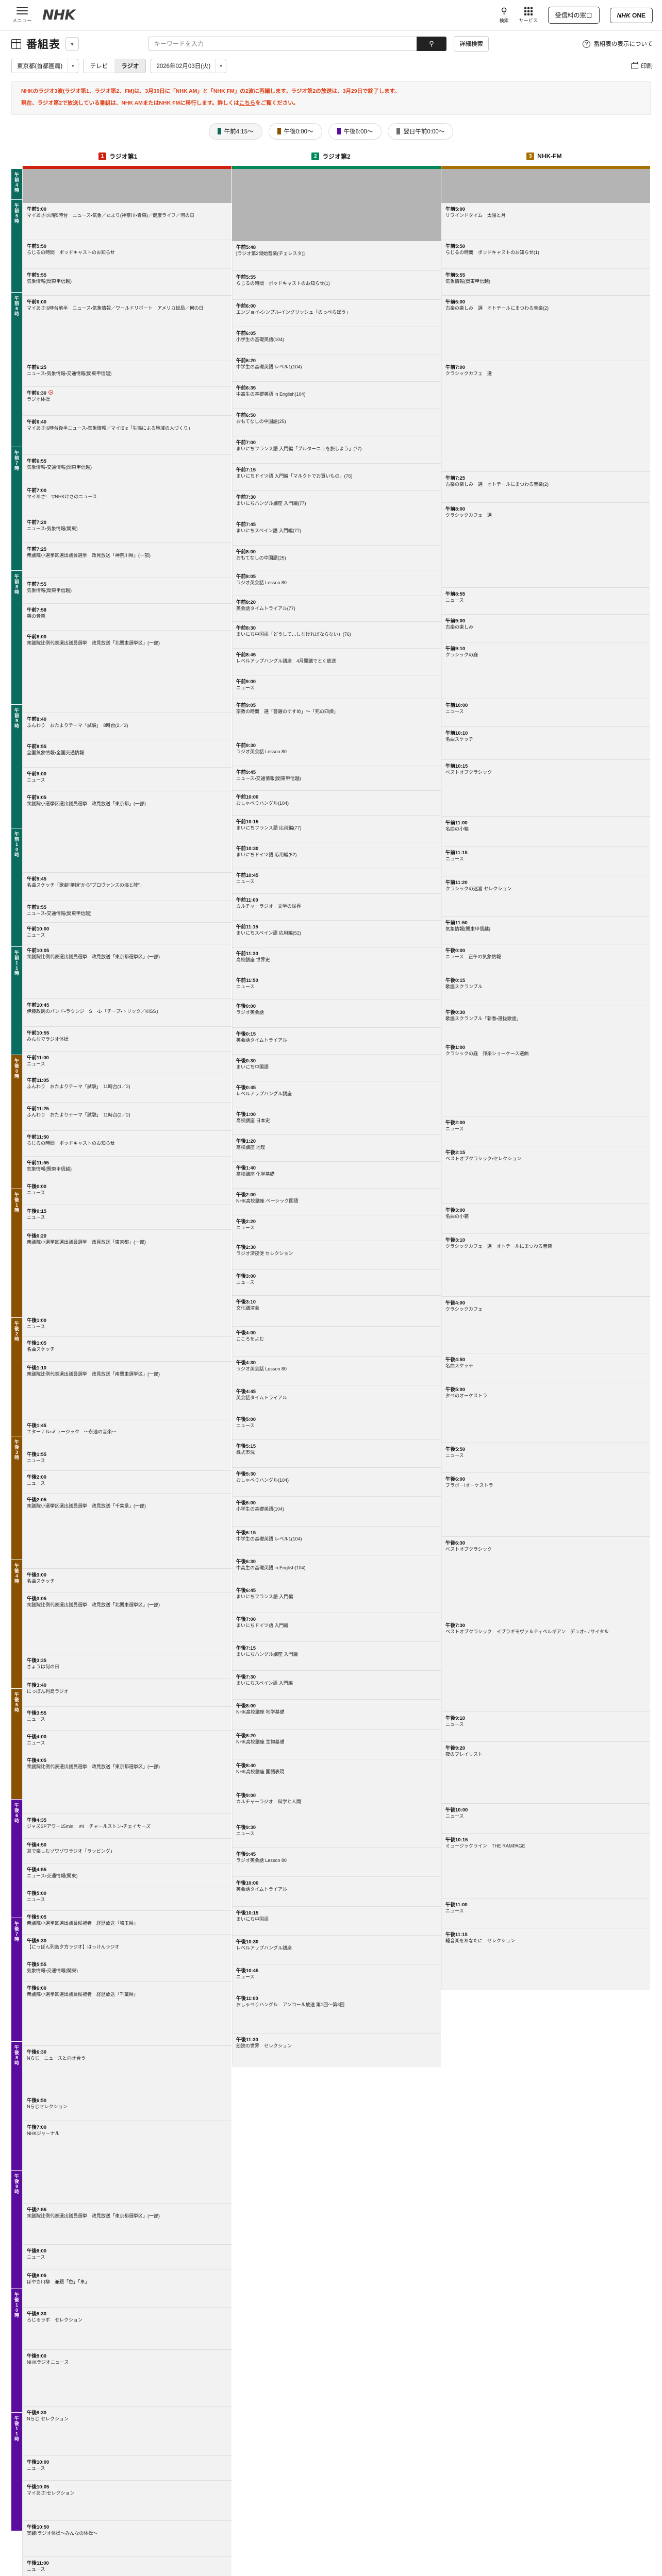 This screenshot has width=662, height=2576. What do you see at coordinates (504, 15) in the screenshot?
I see `search-button: ⚲ 検索` at bounding box center [504, 15].